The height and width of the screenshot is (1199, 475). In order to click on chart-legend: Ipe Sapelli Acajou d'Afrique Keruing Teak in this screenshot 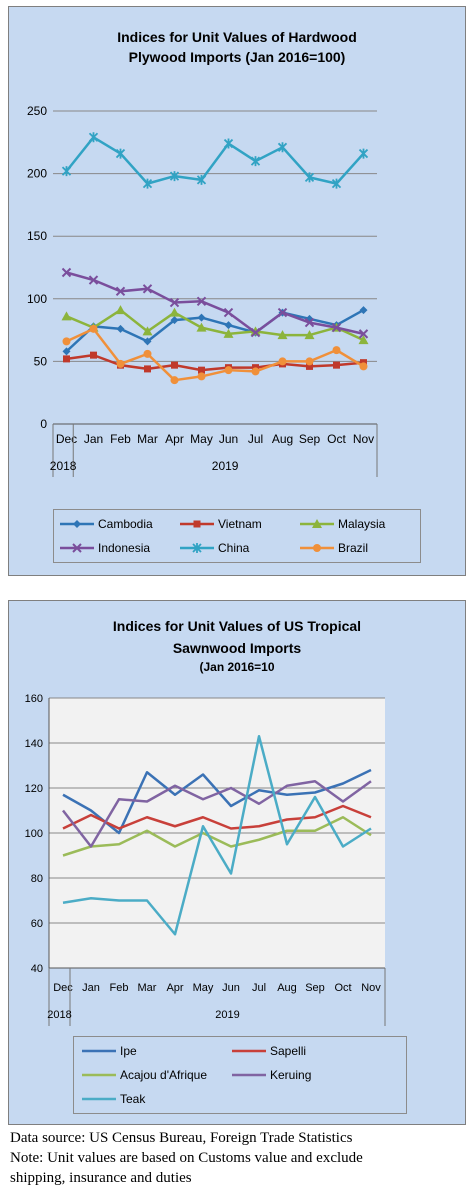, I will do `click(240, 1075)`.